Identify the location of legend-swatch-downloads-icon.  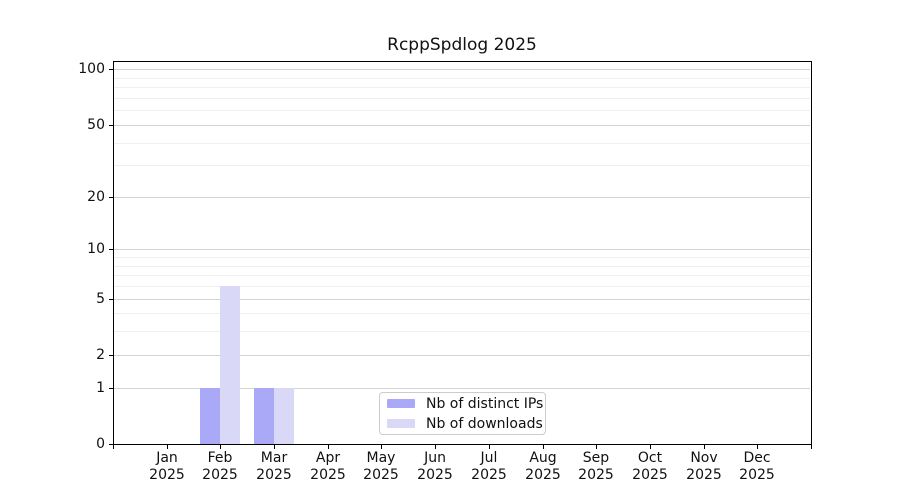
(401, 423).